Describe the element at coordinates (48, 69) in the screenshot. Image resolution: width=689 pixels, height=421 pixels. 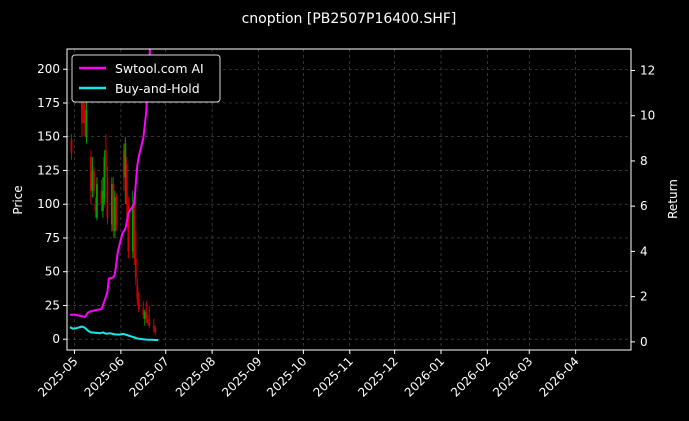
I see `y-tick-label-left: 200` at that location.